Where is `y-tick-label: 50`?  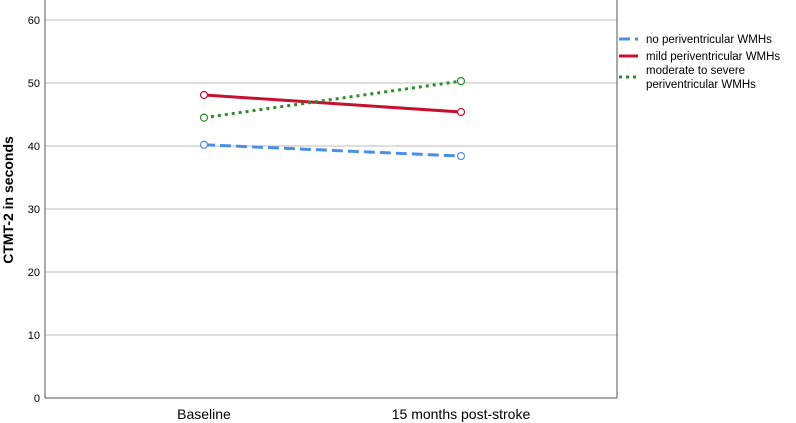
y-tick-label: 50 is located at coordinates (34, 84).